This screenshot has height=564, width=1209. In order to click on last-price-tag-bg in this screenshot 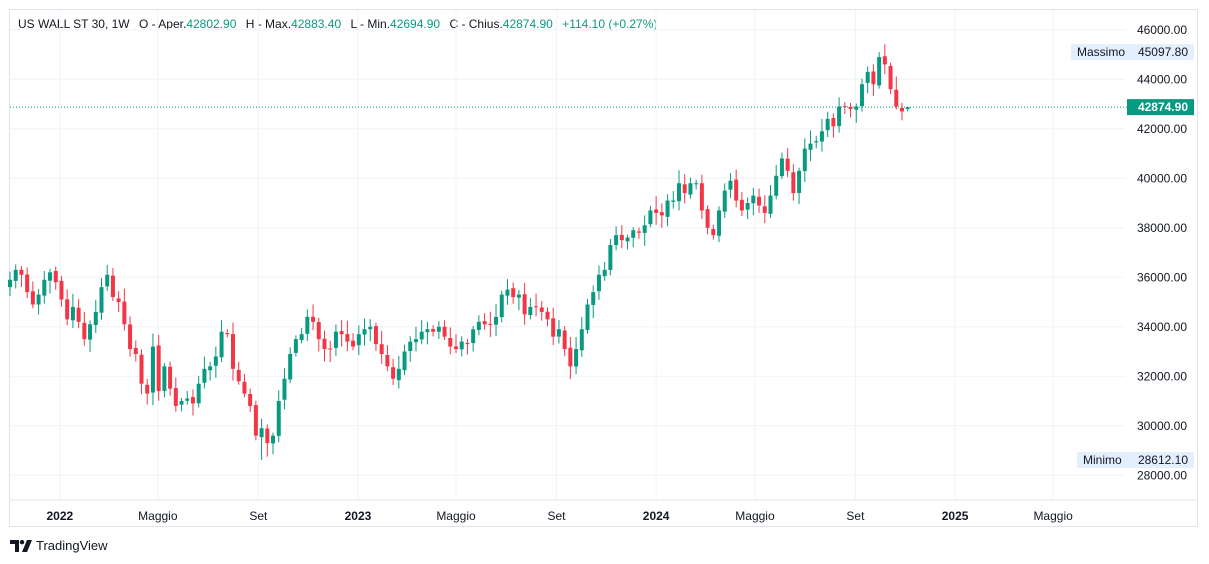, I will do `click(1160, 107)`.